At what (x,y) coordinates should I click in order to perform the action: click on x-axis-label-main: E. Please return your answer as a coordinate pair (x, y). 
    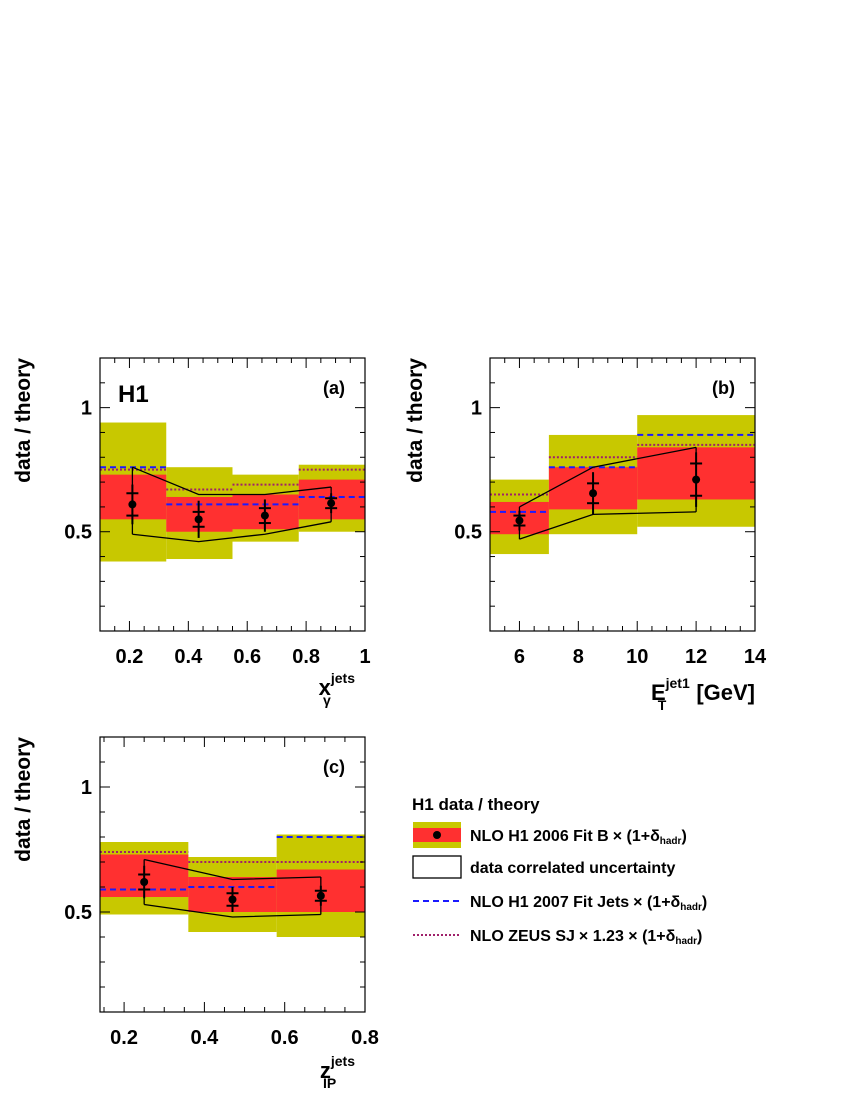
    Looking at the image, I should click on (658, 692).